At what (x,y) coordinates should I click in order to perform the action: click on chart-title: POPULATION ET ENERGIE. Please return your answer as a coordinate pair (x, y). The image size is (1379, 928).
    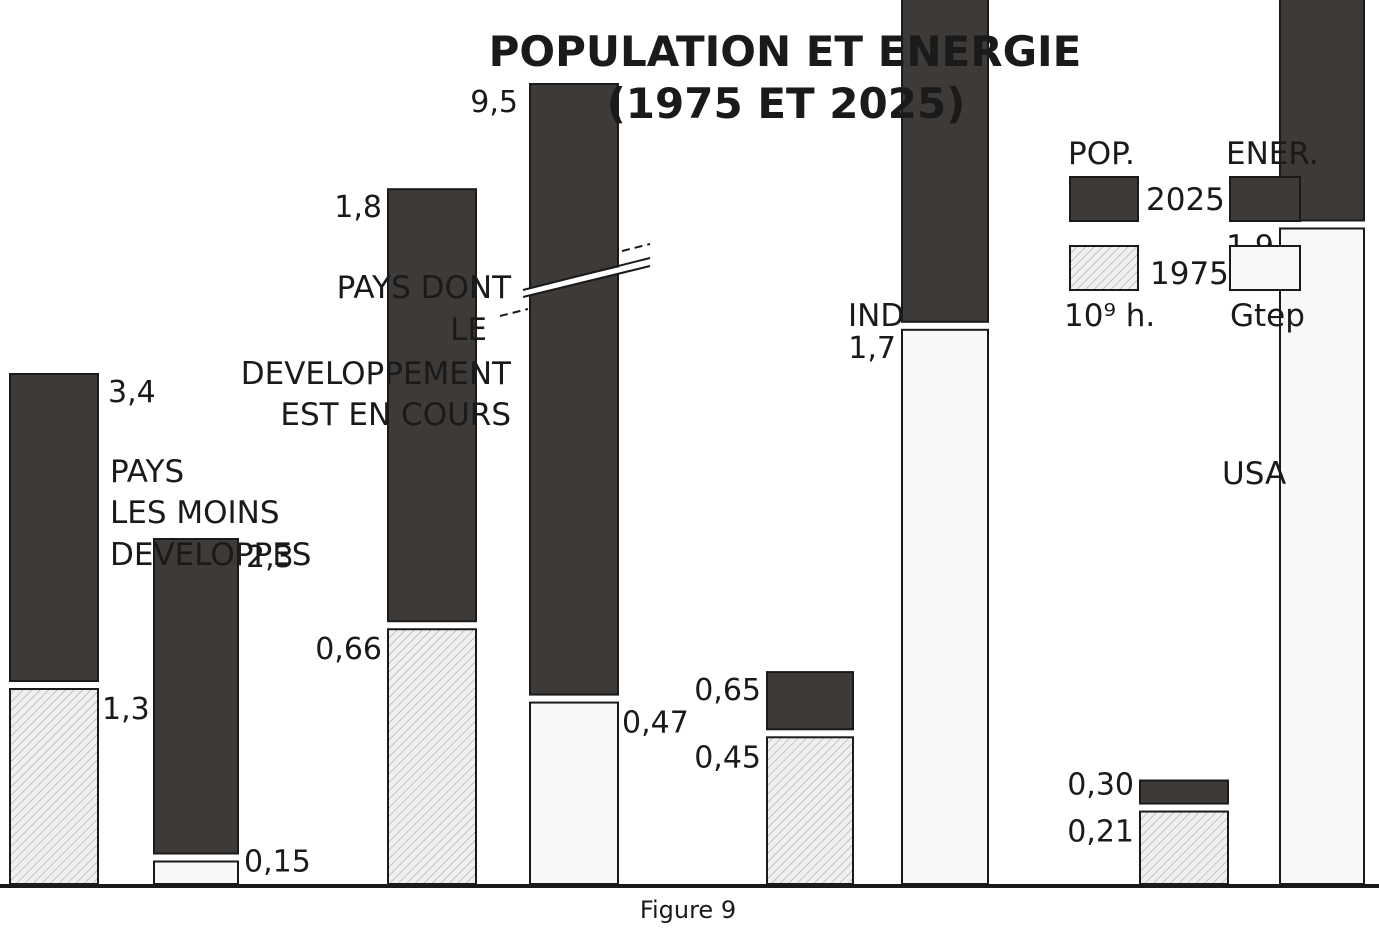
    Looking at the image, I should click on (785, 51).